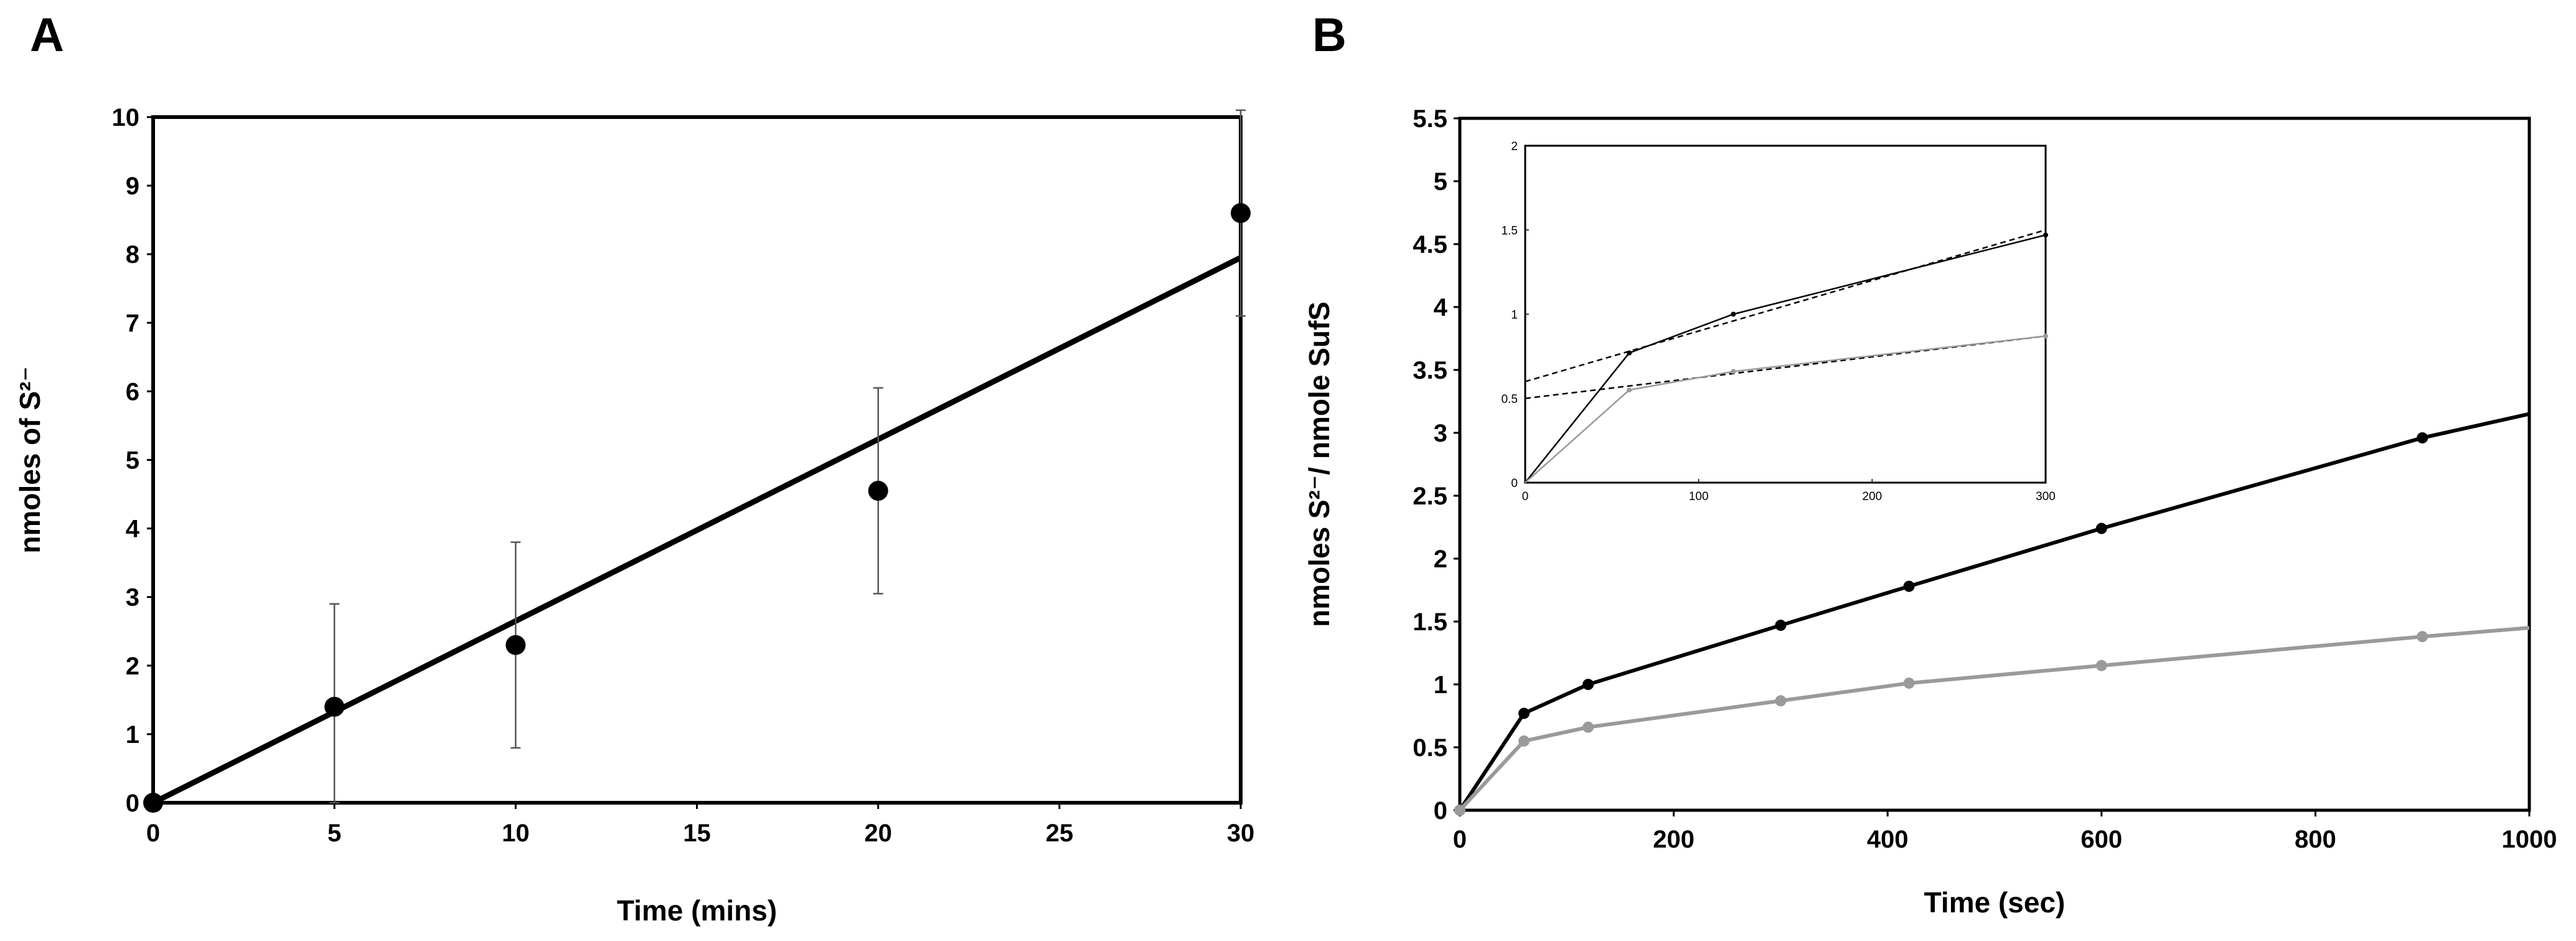 This screenshot has height=941, width=2576. What do you see at coordinates (132, 598) in the screenshot?
I see `y-tick-label-a: 3` at bounding box center [132, 598].